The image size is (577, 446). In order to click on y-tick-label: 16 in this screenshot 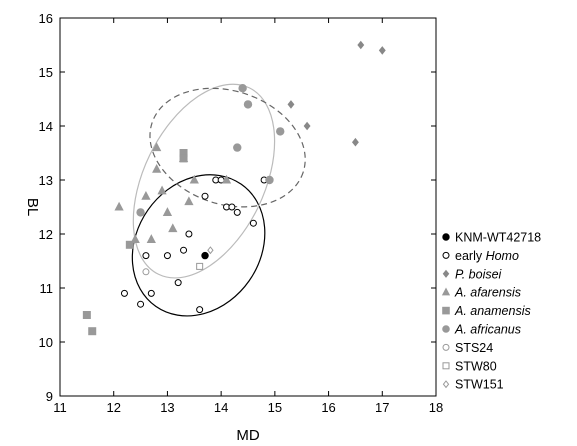, I will do `click(46, 18)`.